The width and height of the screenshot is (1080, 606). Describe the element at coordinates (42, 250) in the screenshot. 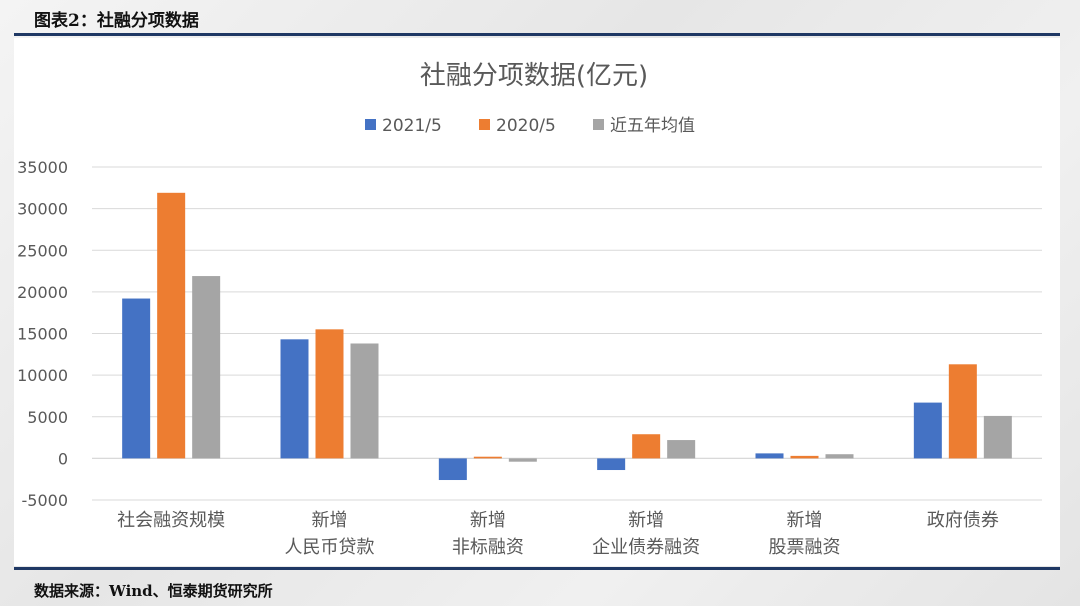

I see `y-tick-label: 25000` at that location.